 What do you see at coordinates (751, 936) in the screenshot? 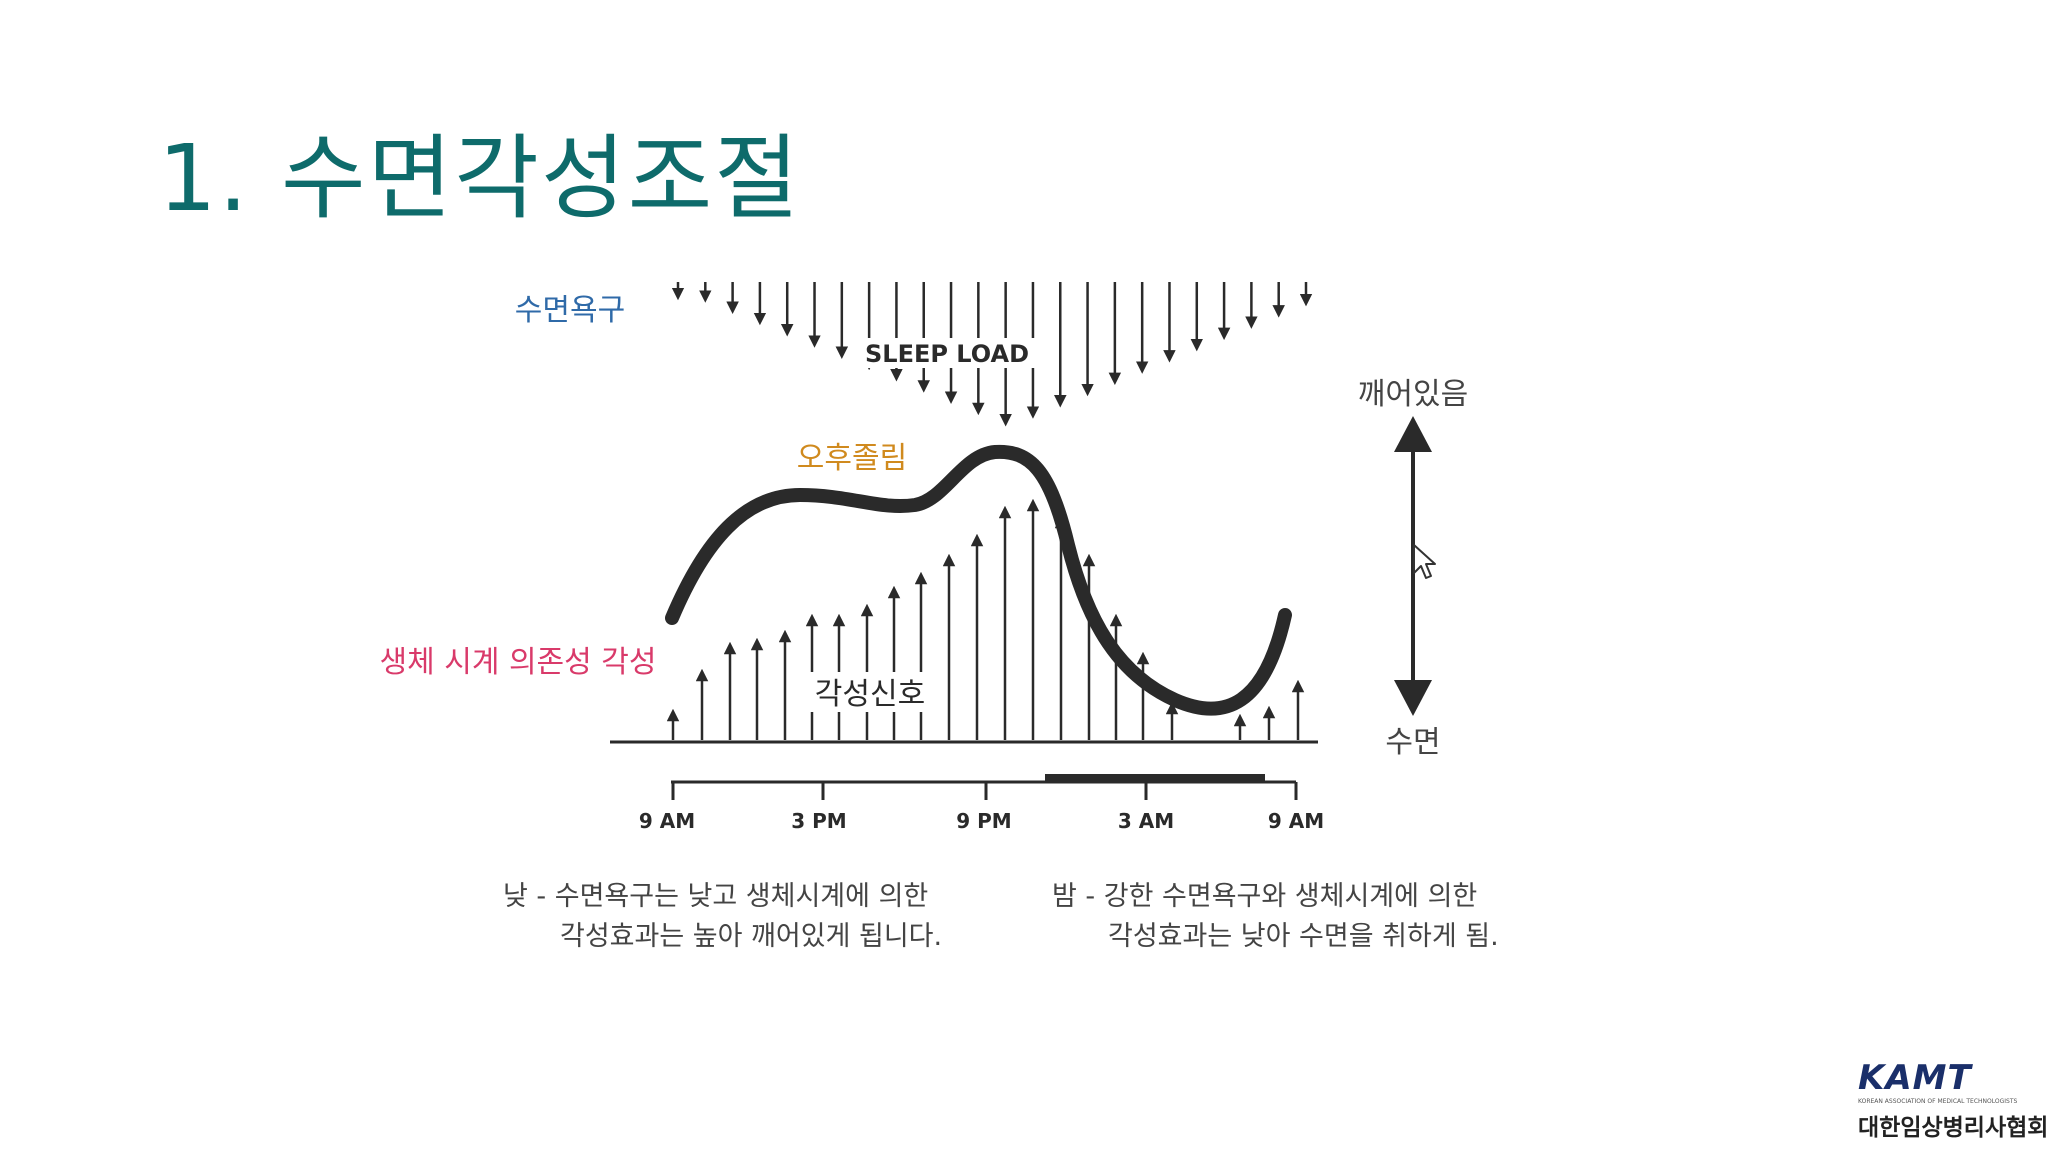
I see `caption-day-line2: 각성효과는 높아 깨어있게 됩니다.` at bounding box center [751, 936].